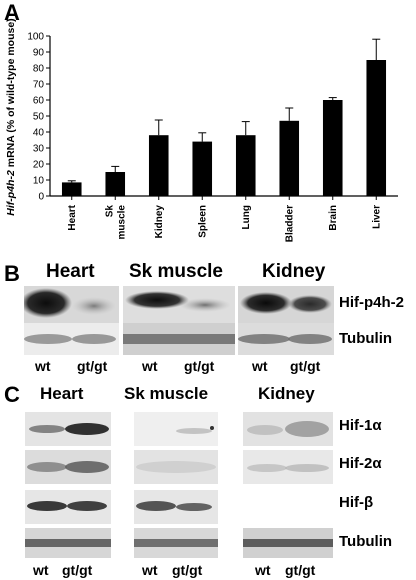 The image size is (416, 580). I want to click on chart-category-label: Kidney, so click(159, 222).